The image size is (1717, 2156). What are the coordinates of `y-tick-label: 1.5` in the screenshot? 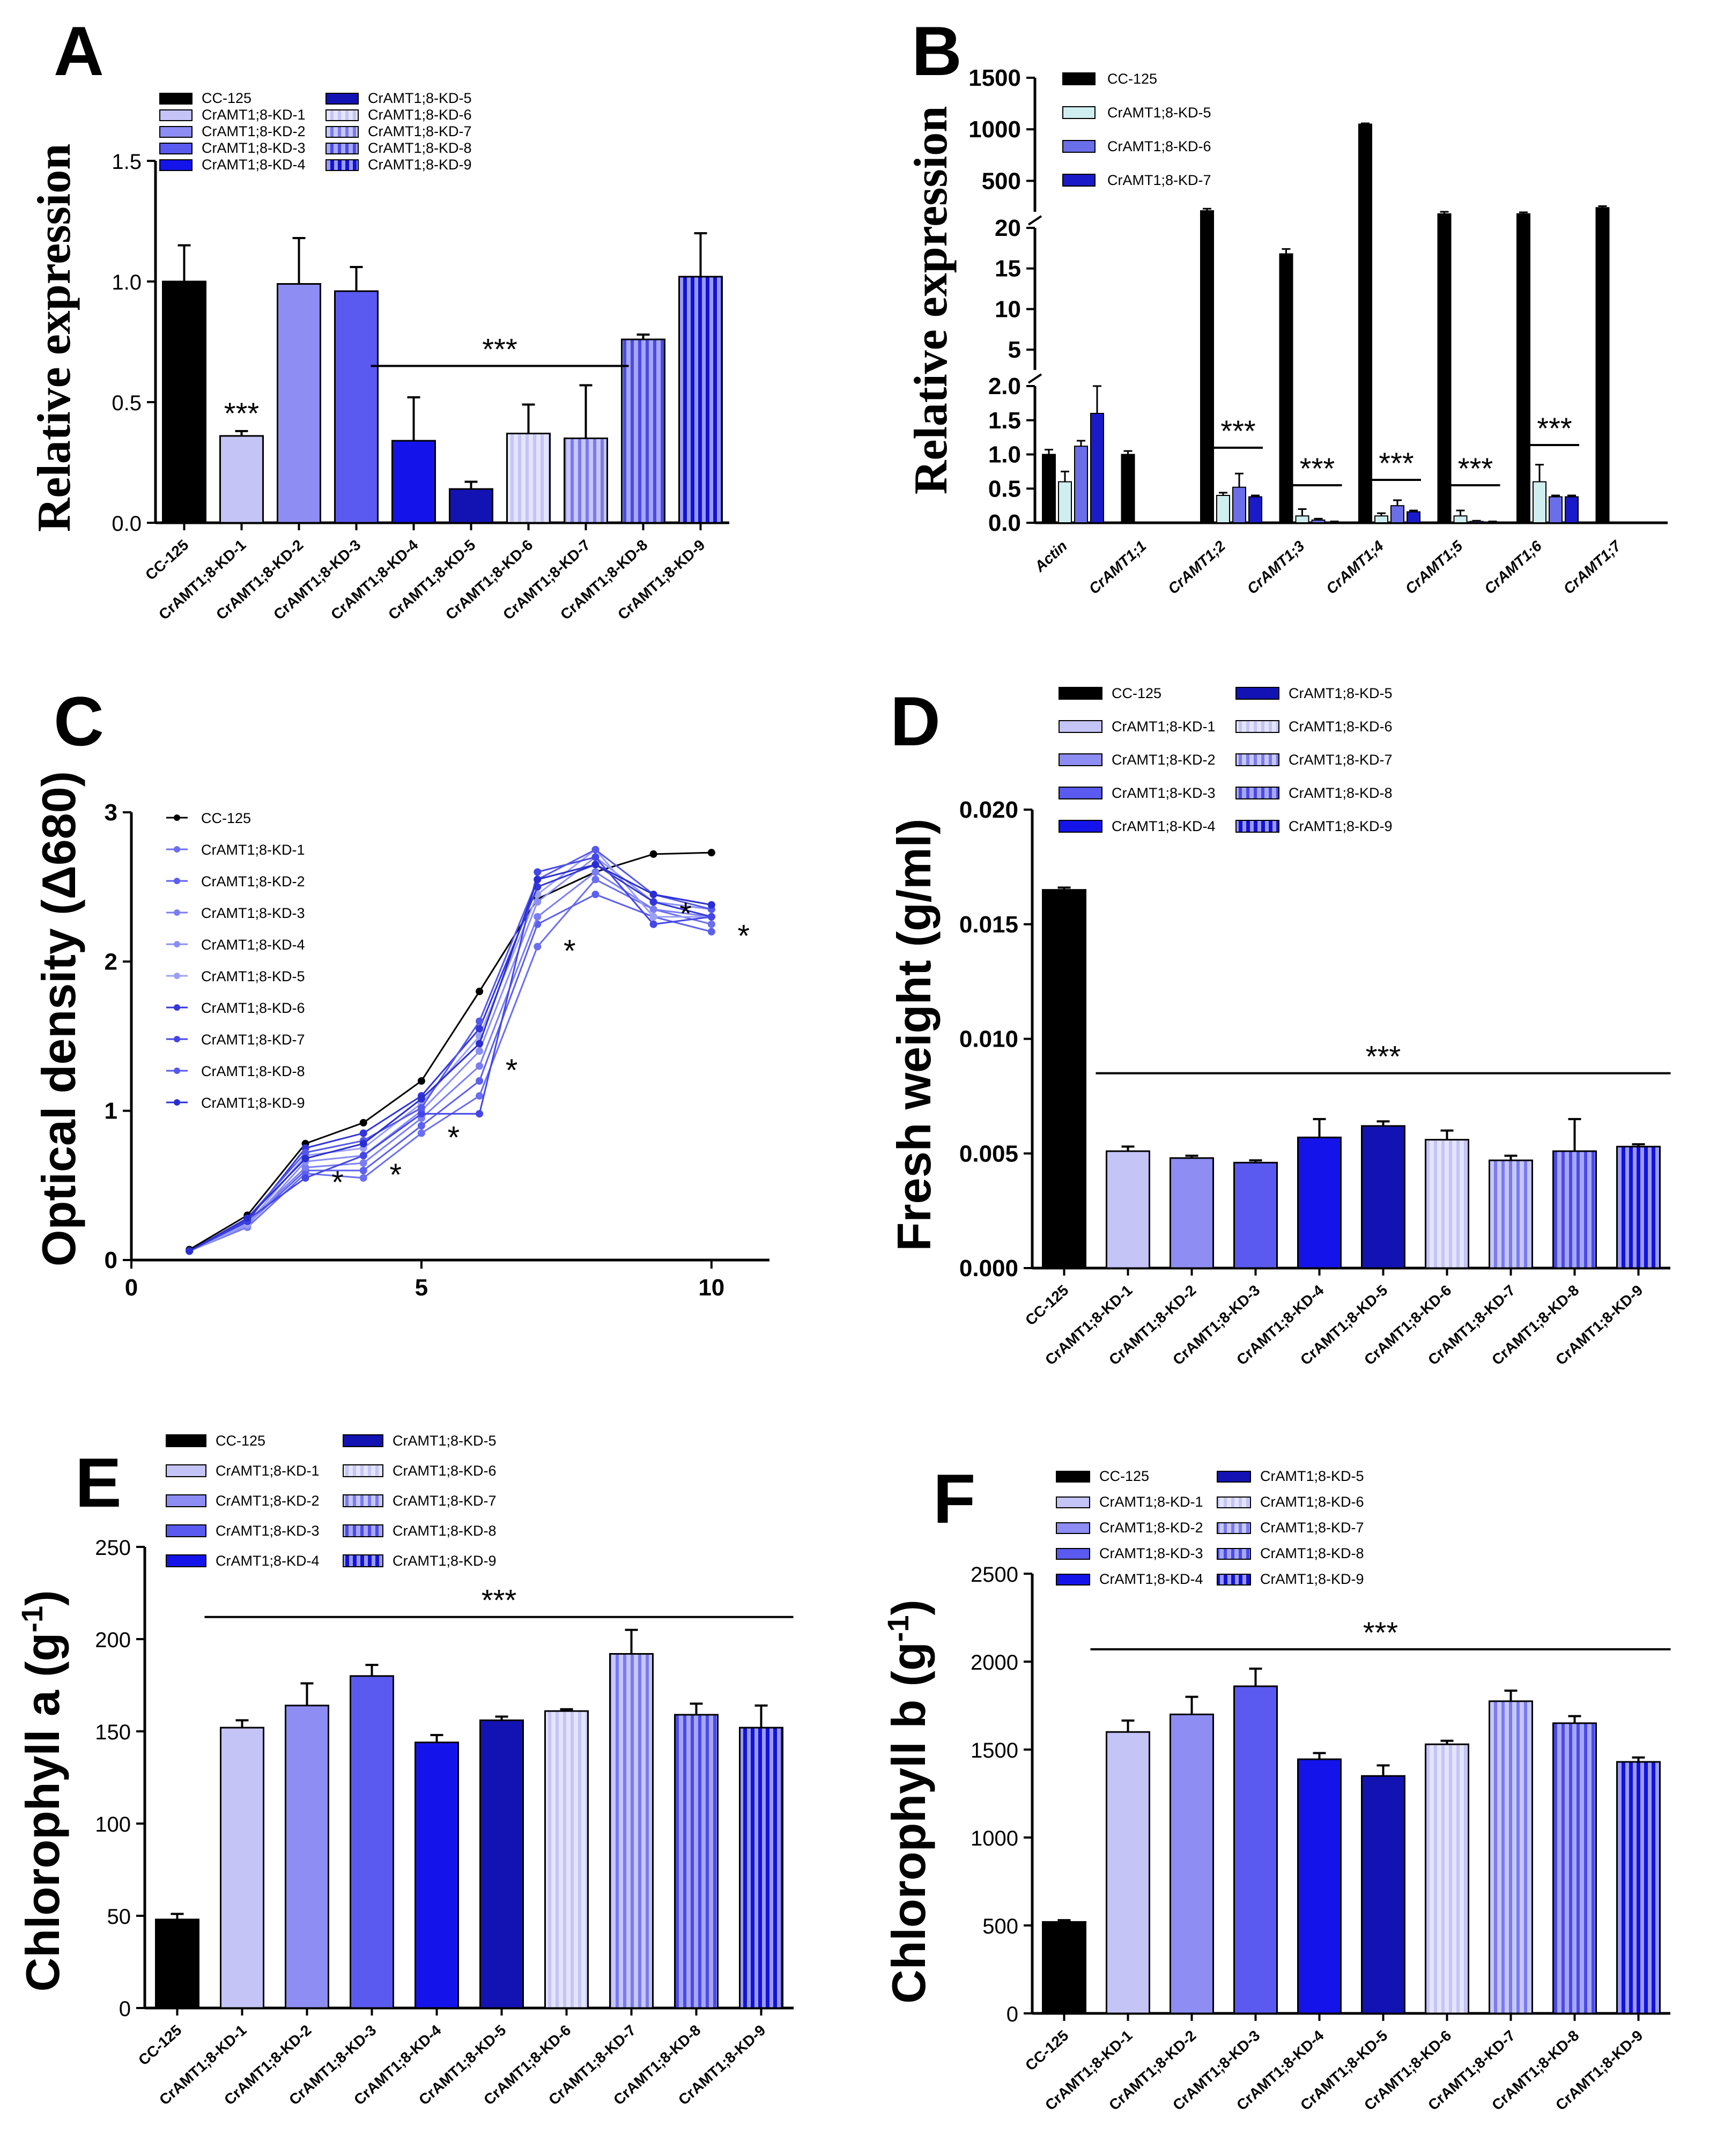 It's located at (127, 162).